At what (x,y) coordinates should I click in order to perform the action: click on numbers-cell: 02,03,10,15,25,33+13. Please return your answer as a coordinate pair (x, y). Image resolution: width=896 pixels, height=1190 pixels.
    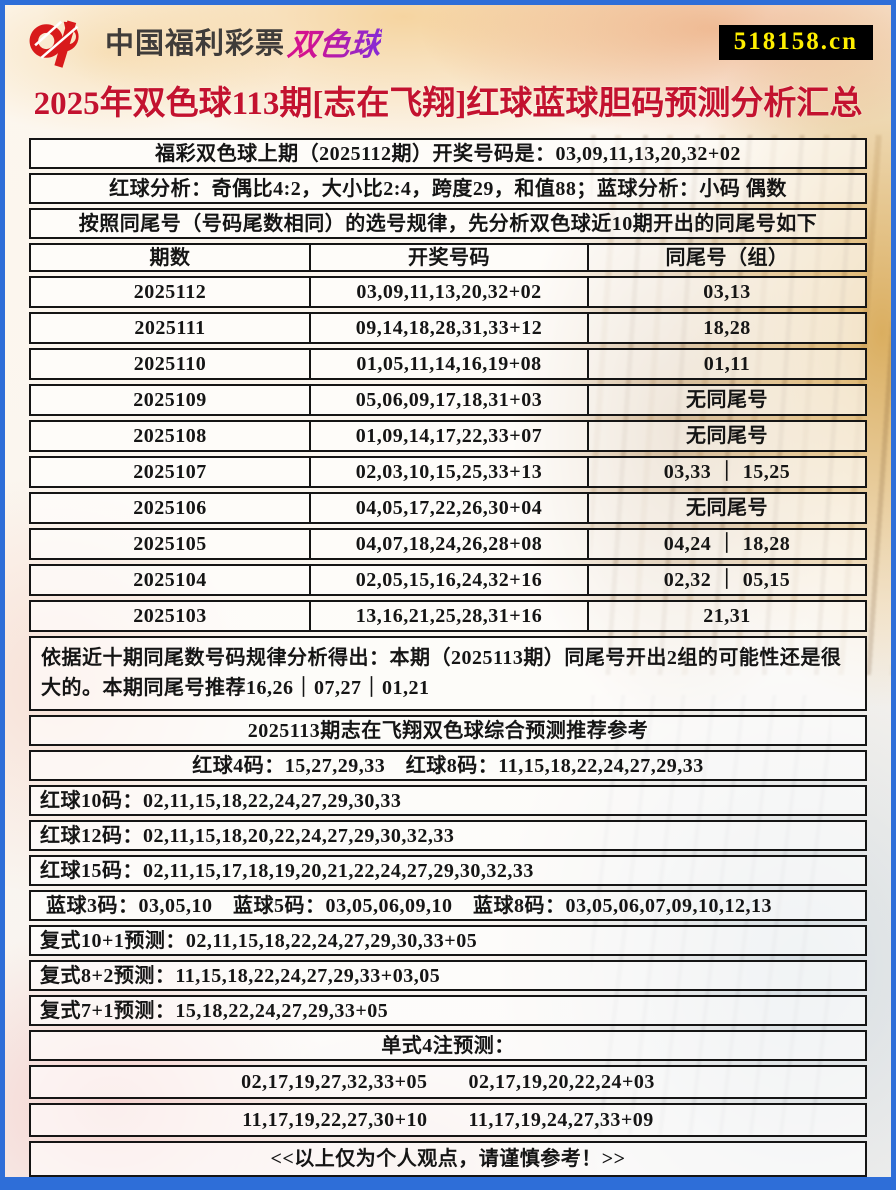
    Looking at the image, I should click on (448, 472).